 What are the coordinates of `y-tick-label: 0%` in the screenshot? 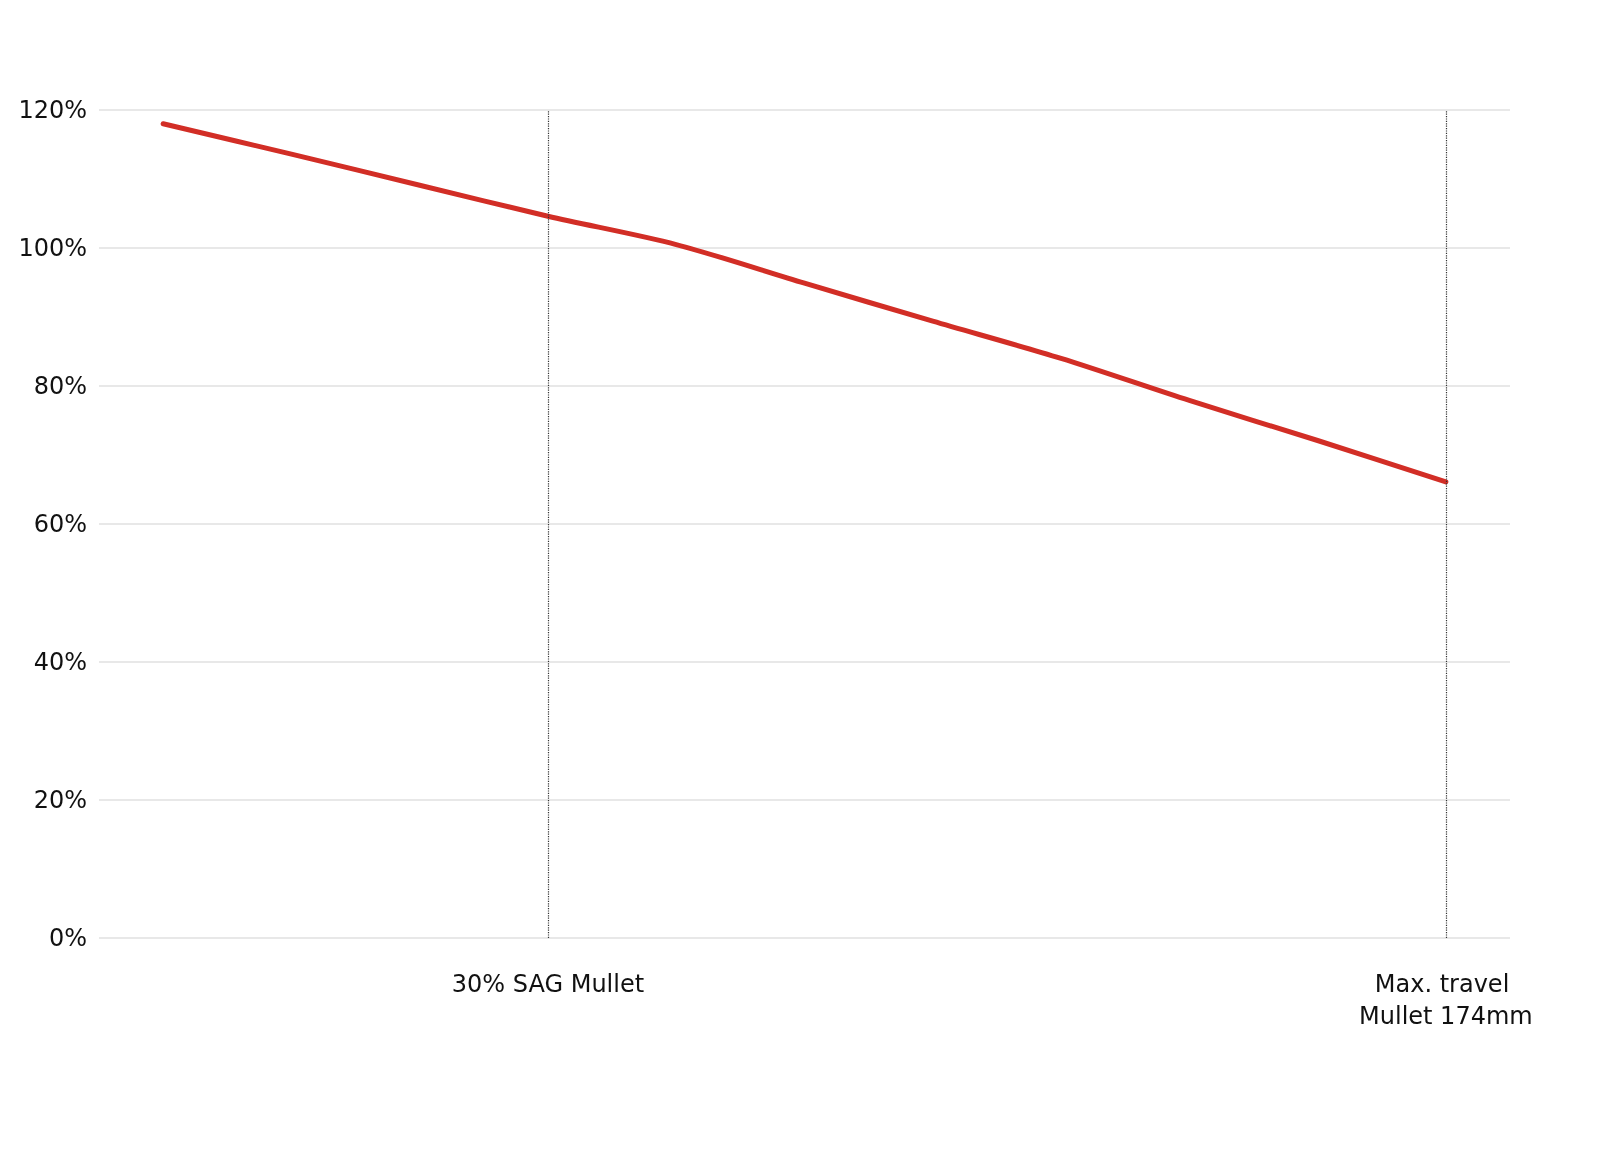 It's located at (67, 938).